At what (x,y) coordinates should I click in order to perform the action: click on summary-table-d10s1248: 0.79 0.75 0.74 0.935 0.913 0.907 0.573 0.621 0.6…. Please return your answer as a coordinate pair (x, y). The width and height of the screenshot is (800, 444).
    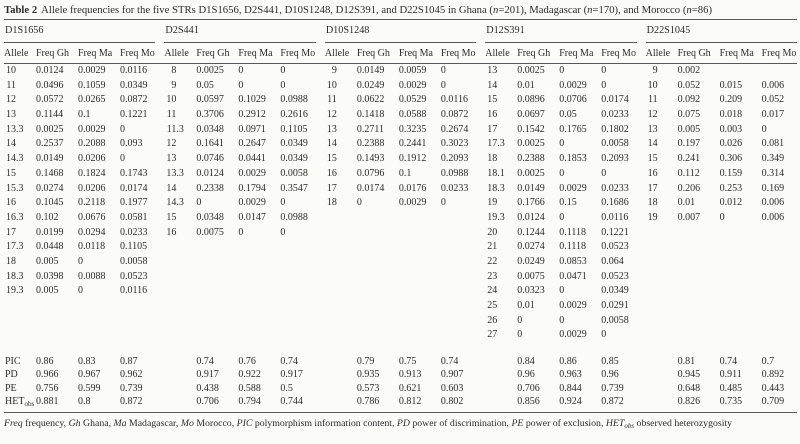
    Looking at the image, I should click on (405, 382).